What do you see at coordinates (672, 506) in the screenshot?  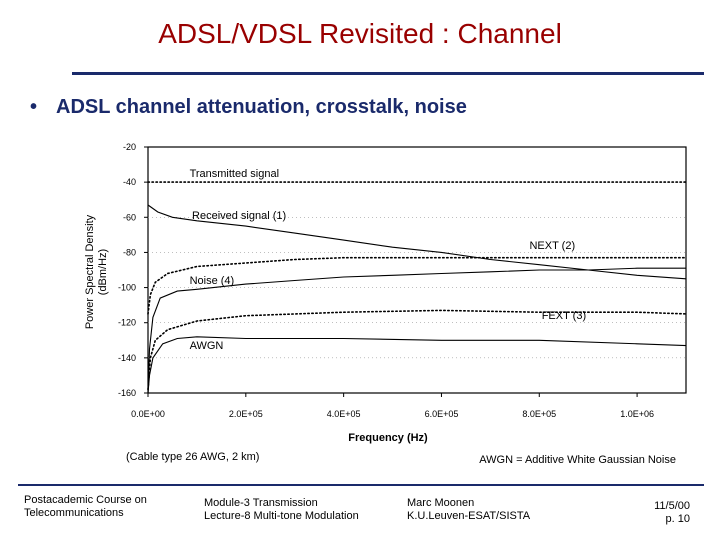 I see `footer-date: 11/5/00` at bounding box center [672, 506].